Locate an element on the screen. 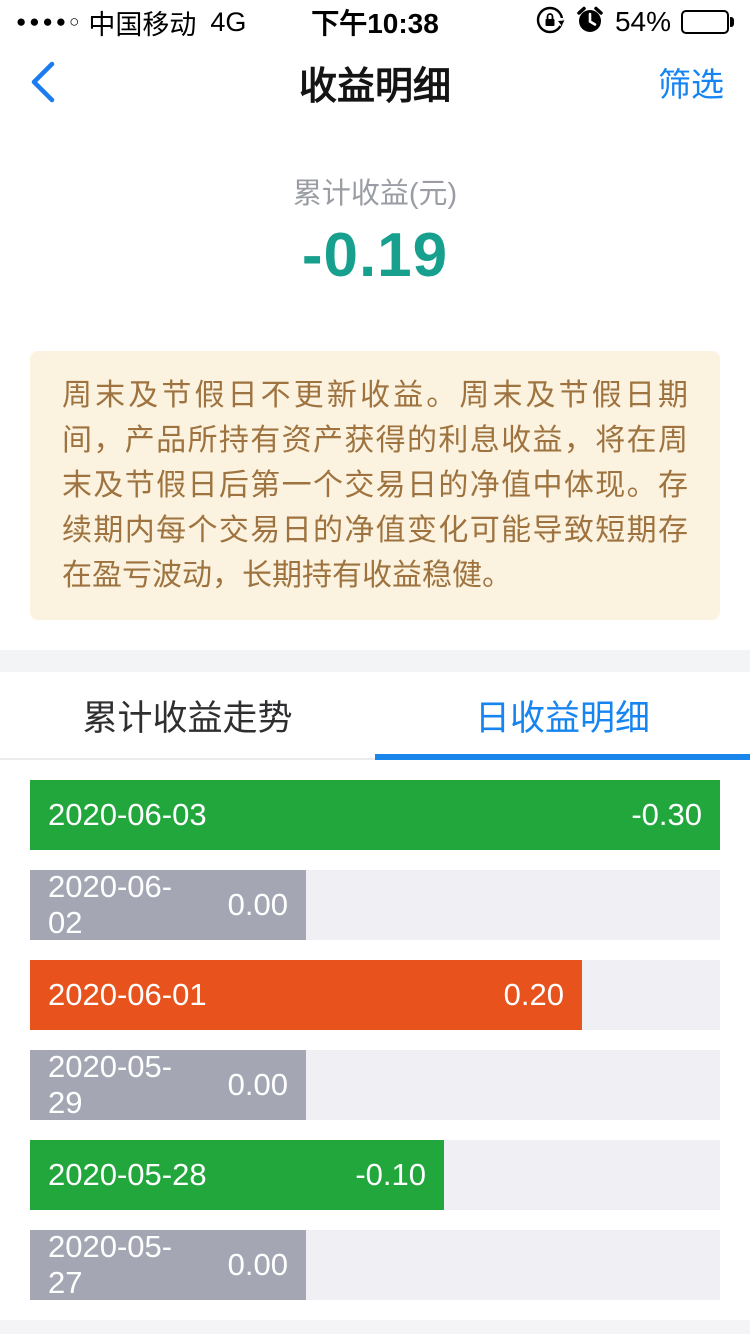  bar-row: 2020-05-28 -0.10 is located at coordinates (375, 1175).